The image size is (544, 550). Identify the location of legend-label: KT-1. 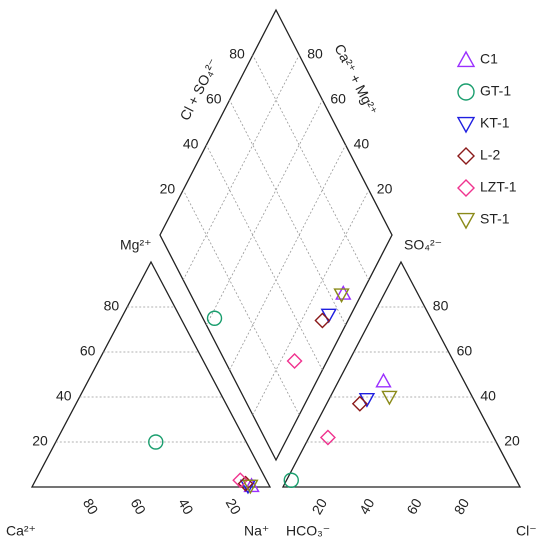
(495, 123).